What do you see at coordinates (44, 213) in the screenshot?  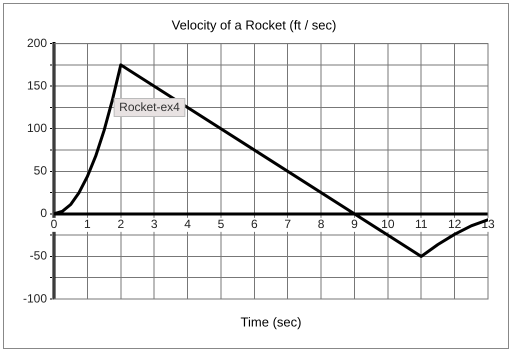 I see `y-tick-label: 0` at bounding box center [44, 213].